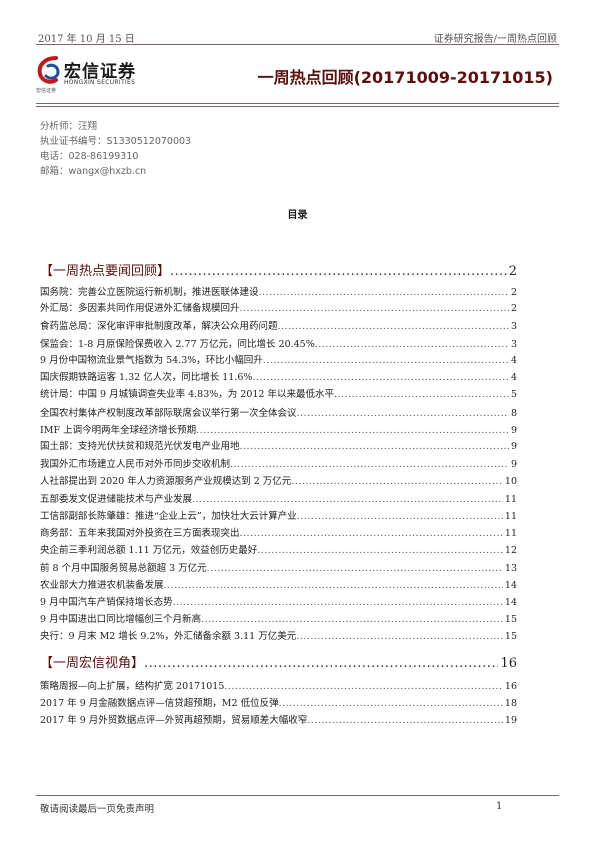 Image resolution: width=595 pixels, height=842 pixels. Describe the element at coordinates (151, 360) in the screenshot. I see `toc-entry-label: 9 月份中国物流业景气指数为 54.3%，环比小幅回升` at that location.